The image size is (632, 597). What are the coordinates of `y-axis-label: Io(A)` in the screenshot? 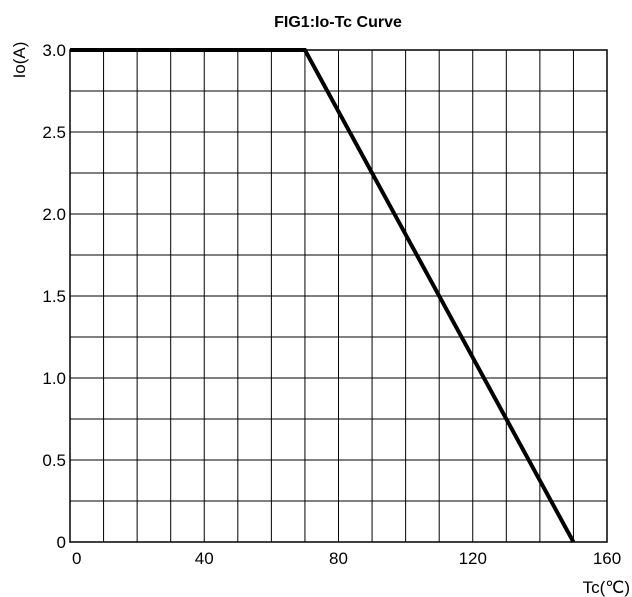 It's located at (19, 60).